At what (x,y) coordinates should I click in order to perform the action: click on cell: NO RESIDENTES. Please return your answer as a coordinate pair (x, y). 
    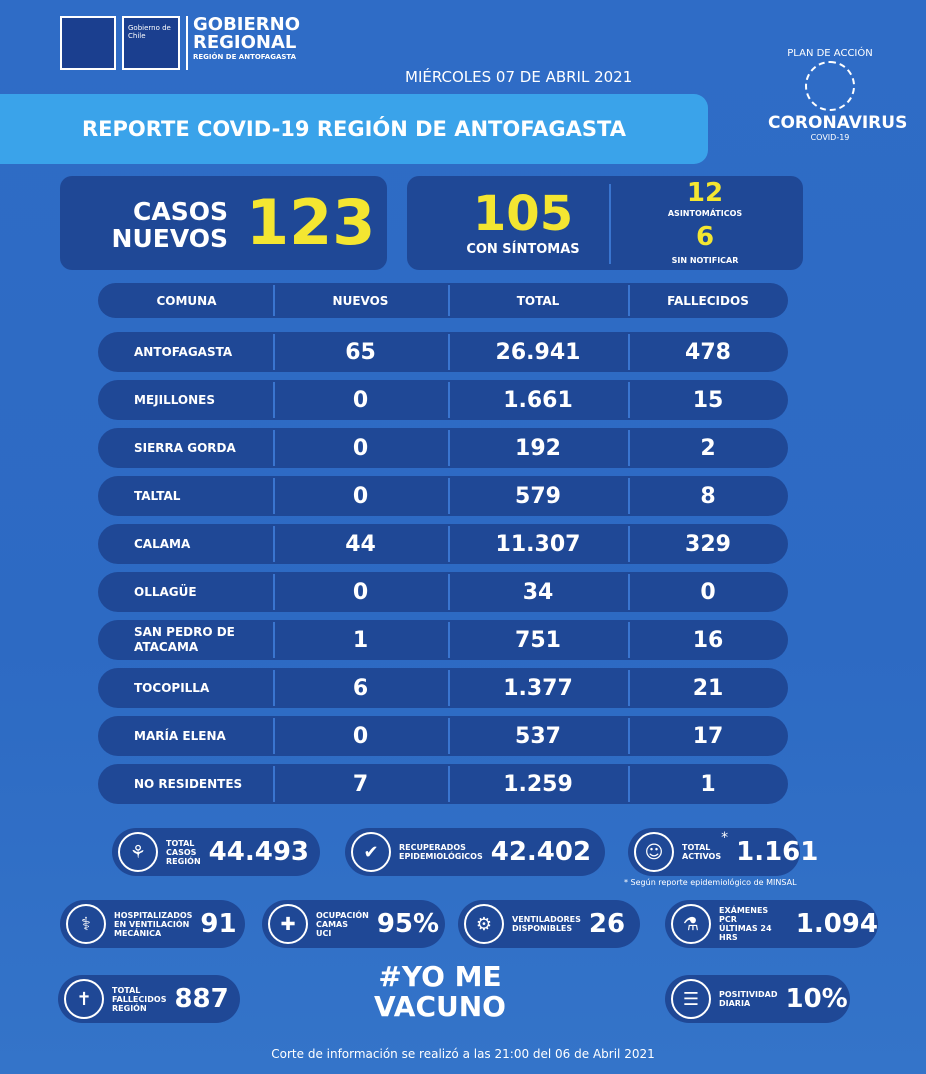
    Looking at the image, I should click on (188, 783).